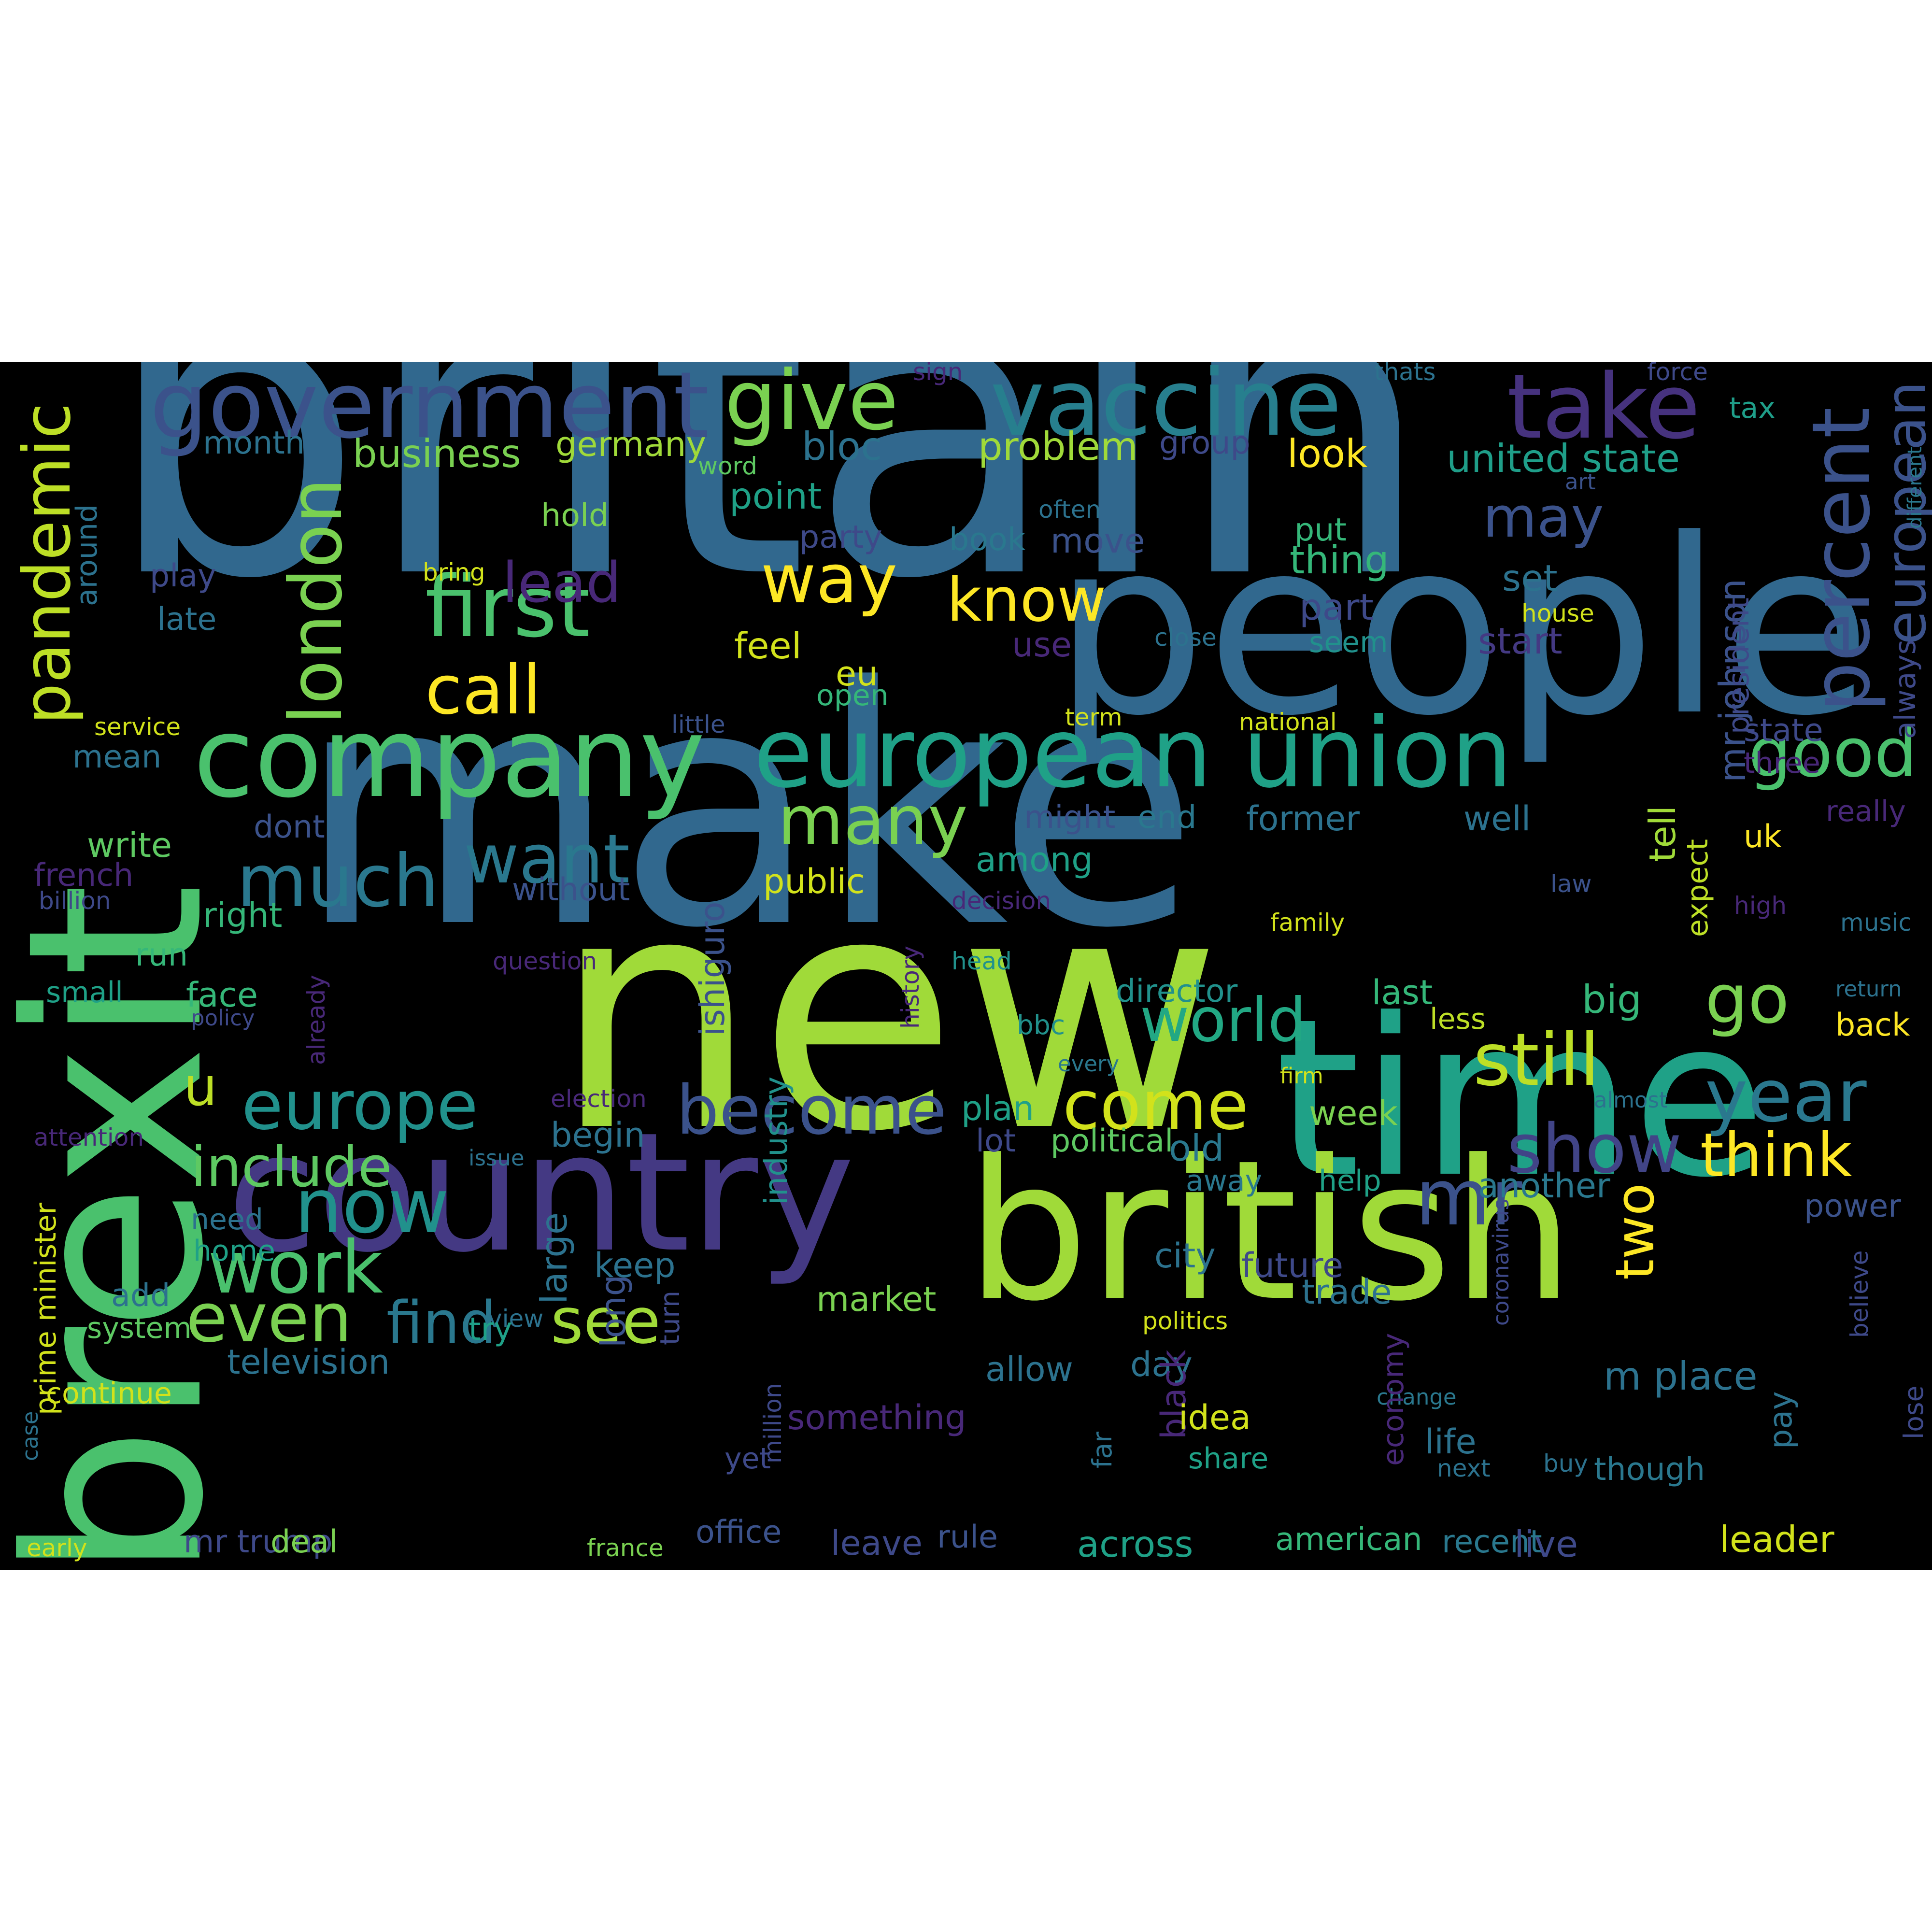 This screenshot has height=1932, width=1932. Describe the element at coordinates (998, 1108) in the screenshot. I see `cloud-word: plan` at that location.